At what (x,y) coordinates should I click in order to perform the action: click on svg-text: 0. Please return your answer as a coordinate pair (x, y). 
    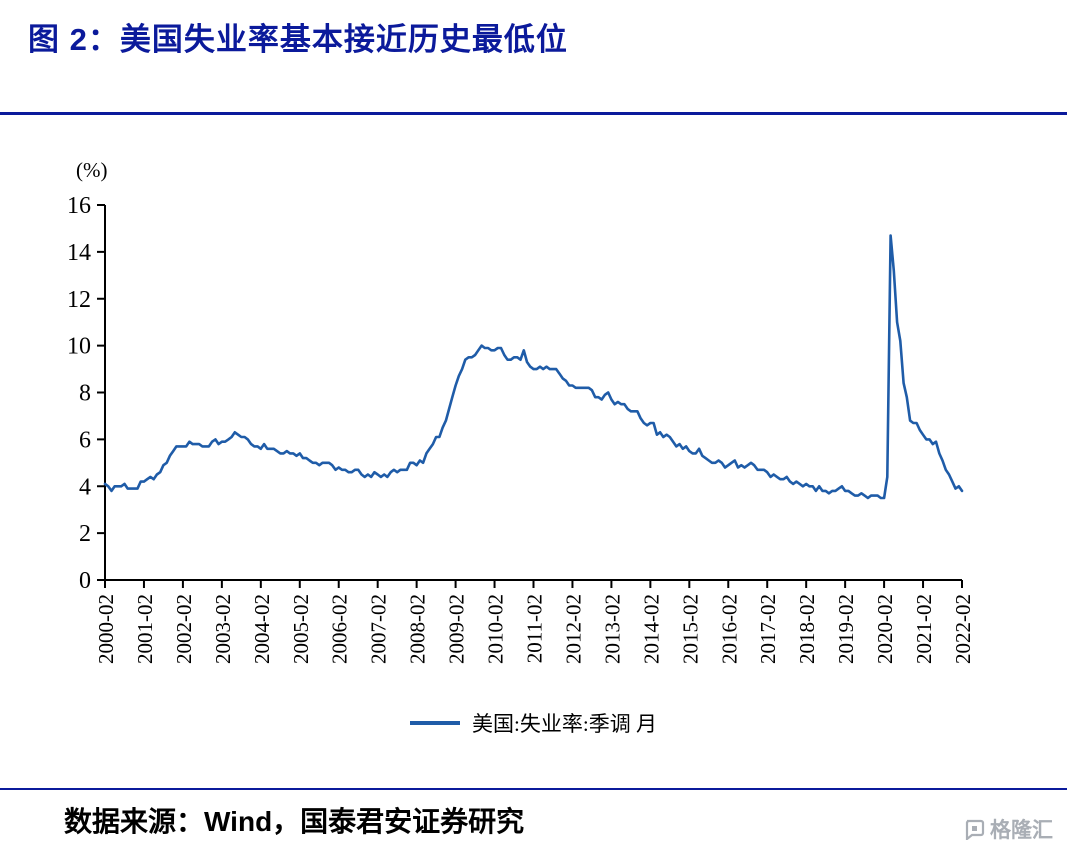
    Looking at the image, I should click on (85, 581).